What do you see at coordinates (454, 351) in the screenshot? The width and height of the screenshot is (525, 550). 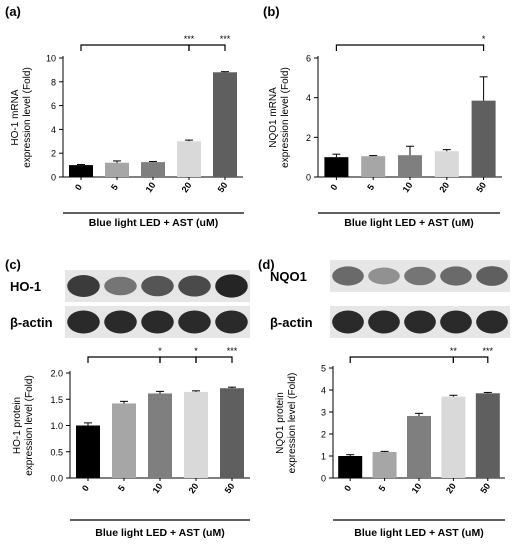 I see `significance-label: **` at bounding box center [454, 351].